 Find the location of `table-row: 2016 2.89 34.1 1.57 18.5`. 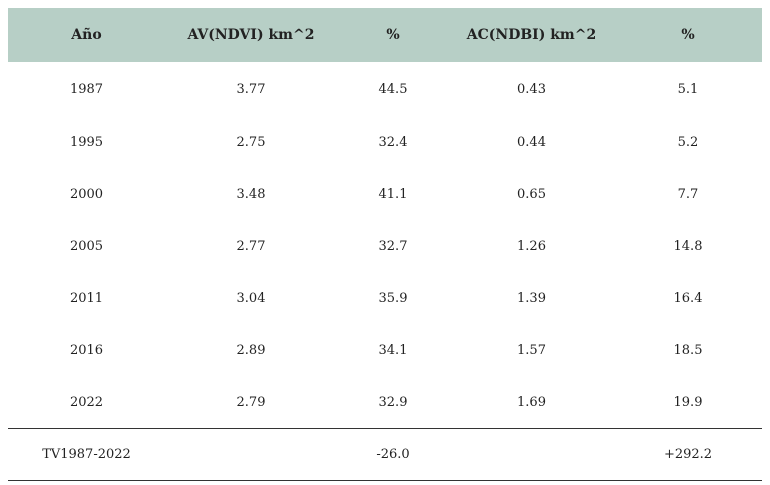

table-row: 2016 2.89 34.1 1.57 18.5 is located at coordinates (385, 350).